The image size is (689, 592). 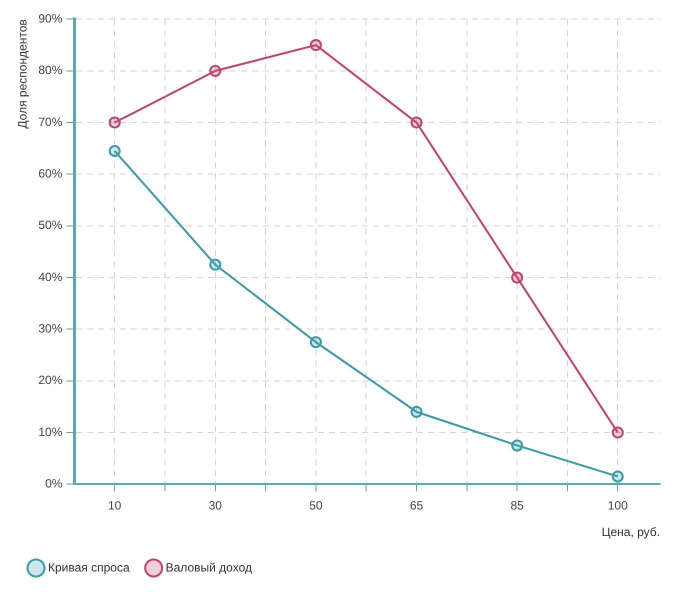 I want to click on x-tick-label: 10, so click(x=115, y=505).